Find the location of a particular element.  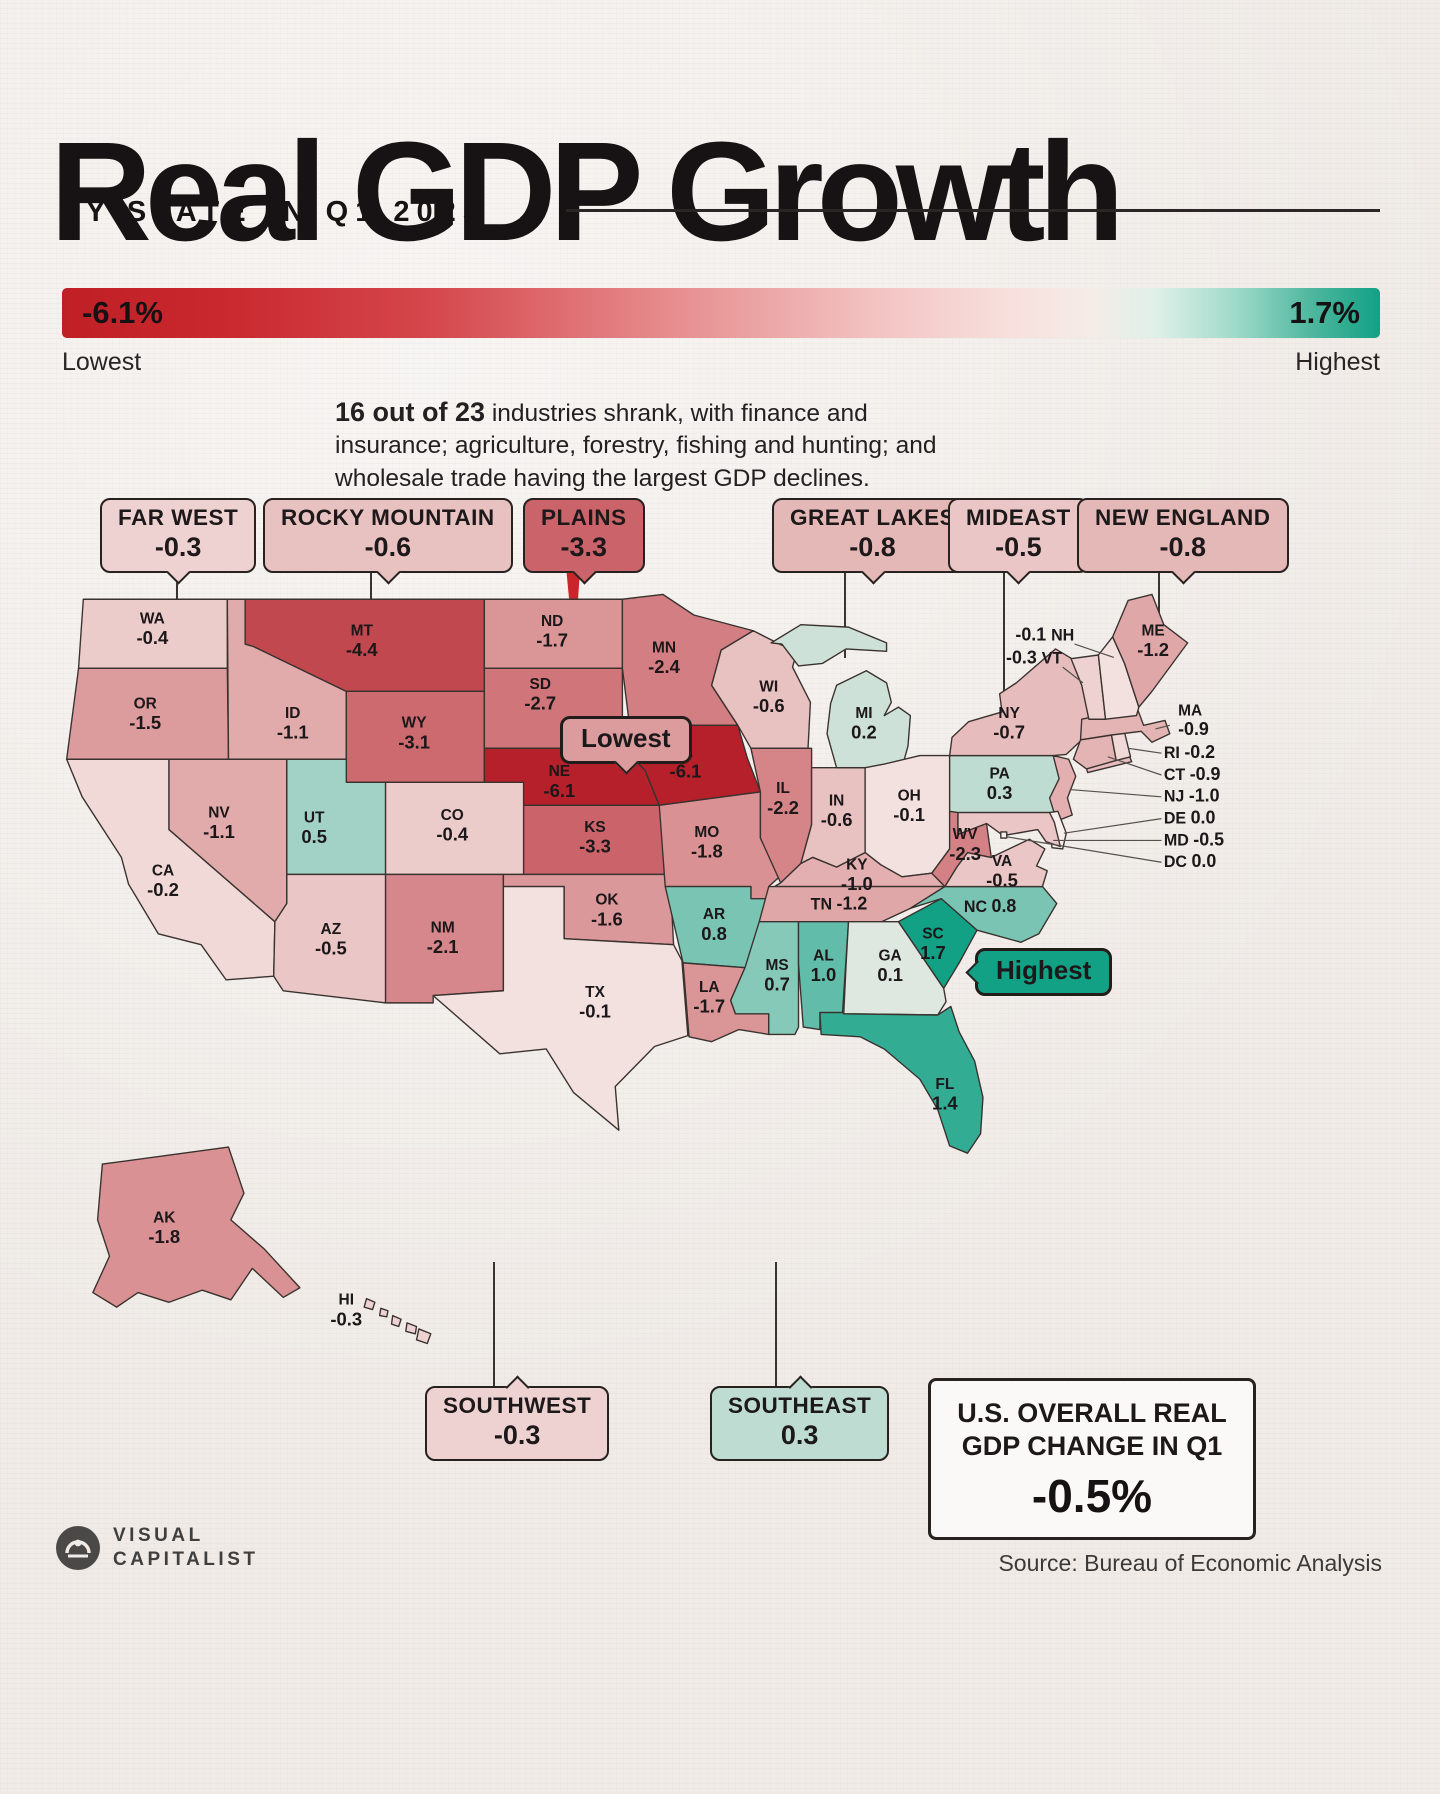

state-label-MA: MA is located at coordinates (1190, 710).